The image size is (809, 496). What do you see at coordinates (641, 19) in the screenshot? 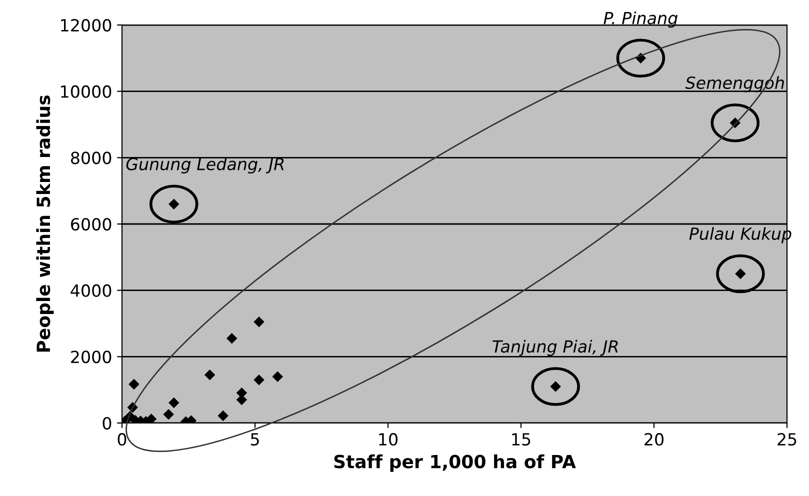
I see `annotation: P. Pinang` at bounding box center [641, 19].